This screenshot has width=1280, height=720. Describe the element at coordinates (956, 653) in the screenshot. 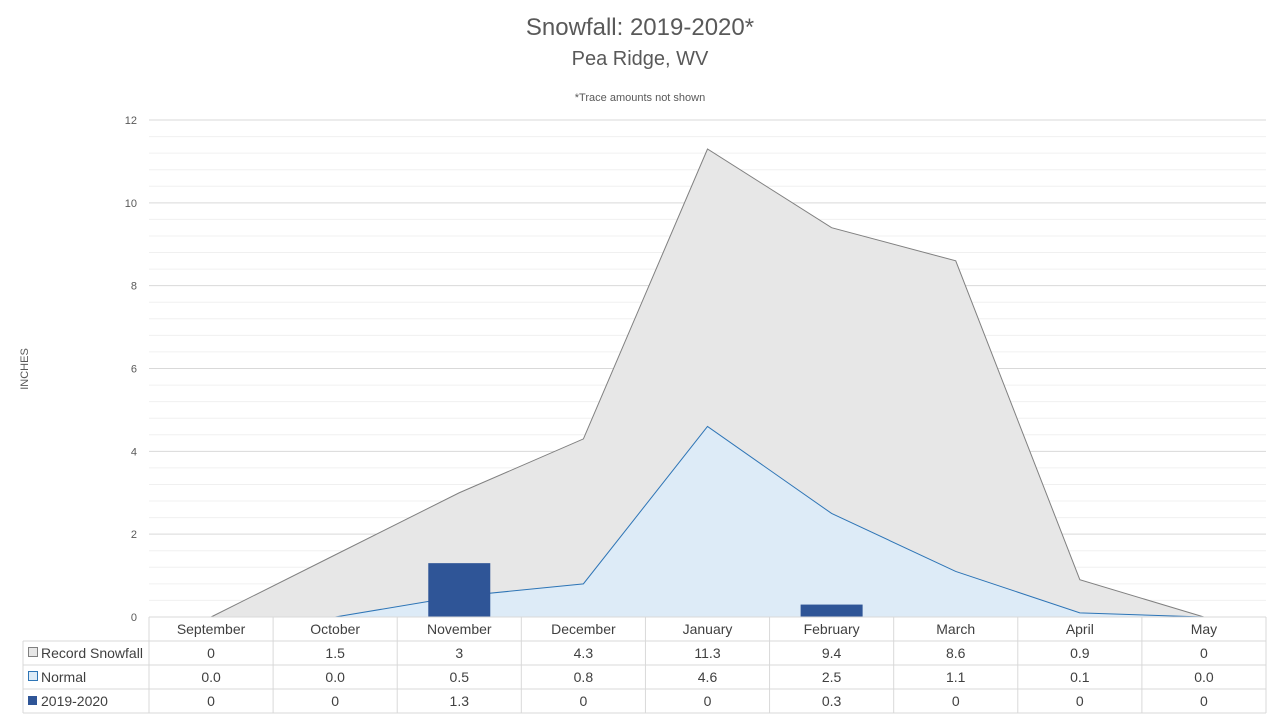

I see `table-cell: 8.6` at that location.